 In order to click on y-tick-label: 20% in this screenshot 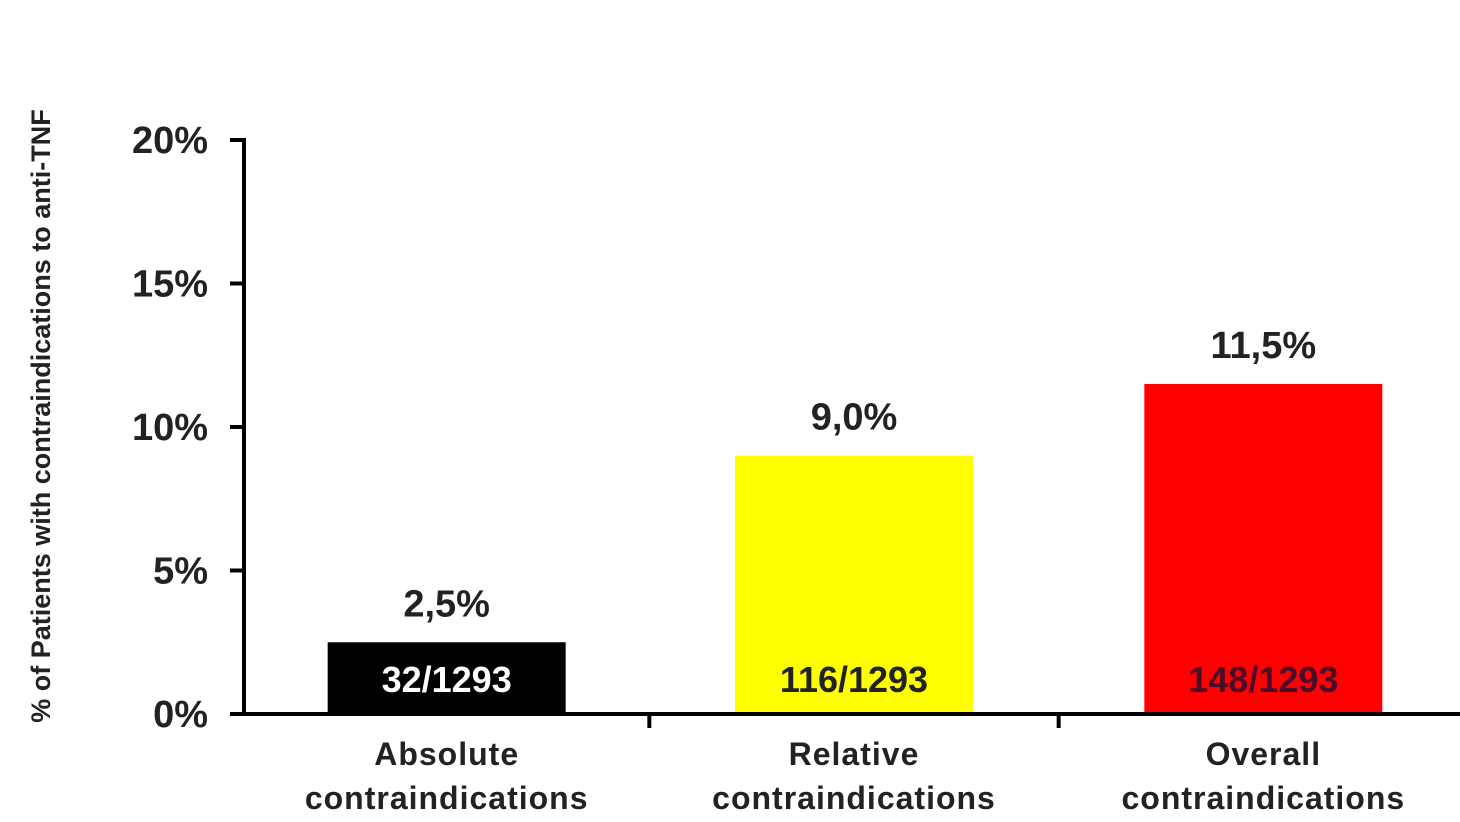, I will do `click(170, 141)`.